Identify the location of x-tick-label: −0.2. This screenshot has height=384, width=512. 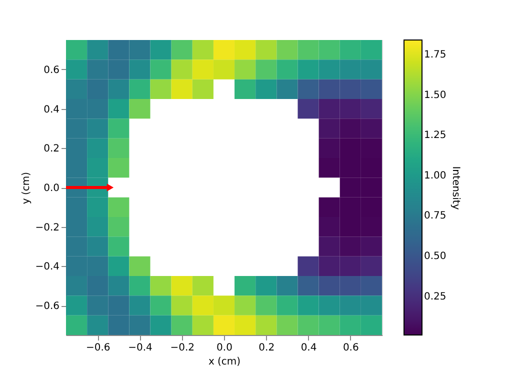
(182, 348).